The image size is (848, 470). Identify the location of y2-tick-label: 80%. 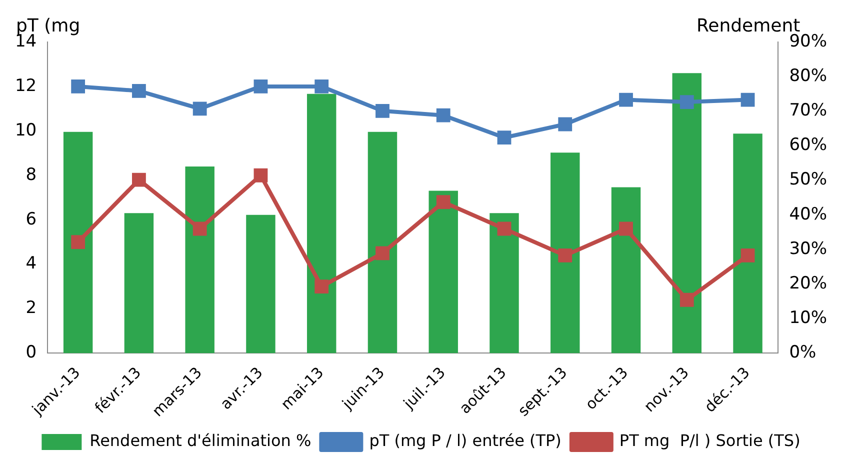
(808, 76).